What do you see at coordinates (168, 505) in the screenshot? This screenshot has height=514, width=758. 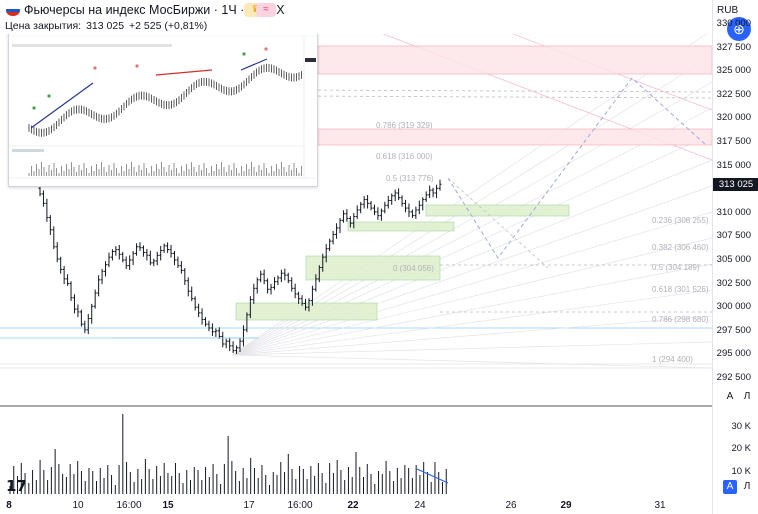 I see `time-label: 15` at bounding box center [168, 505].